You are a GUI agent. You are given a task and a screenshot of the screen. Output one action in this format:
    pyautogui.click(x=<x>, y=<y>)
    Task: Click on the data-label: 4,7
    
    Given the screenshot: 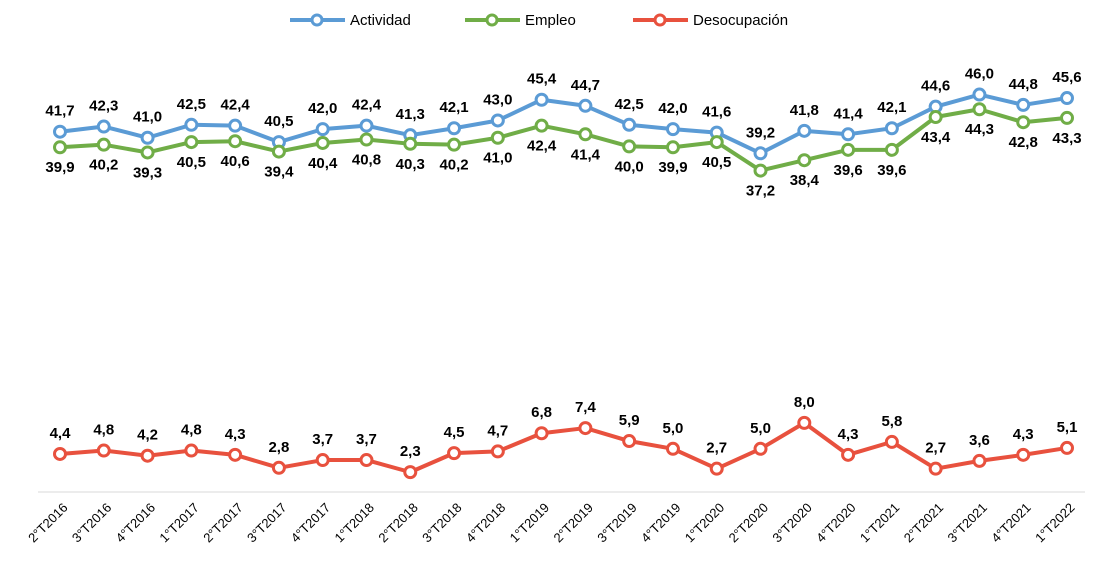 What is the action you would take?
    pyautogui.click(x=497, y=430)
    